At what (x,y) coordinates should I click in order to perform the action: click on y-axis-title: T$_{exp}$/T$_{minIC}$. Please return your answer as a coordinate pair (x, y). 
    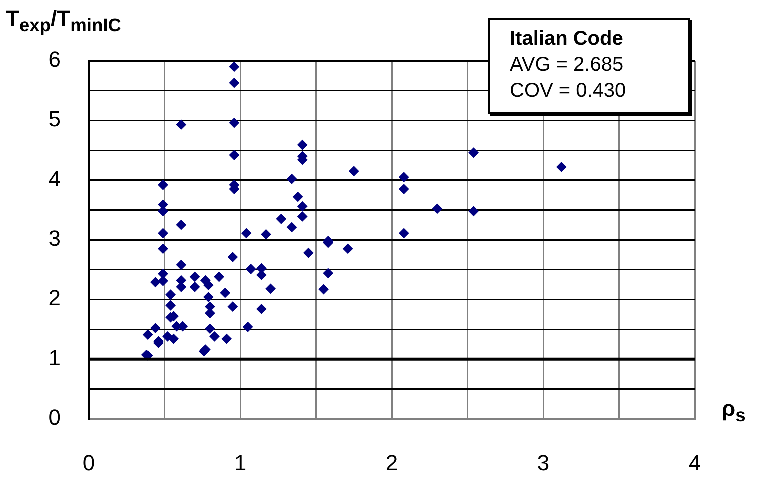
    Looking at the image, I should click on (64, 21).